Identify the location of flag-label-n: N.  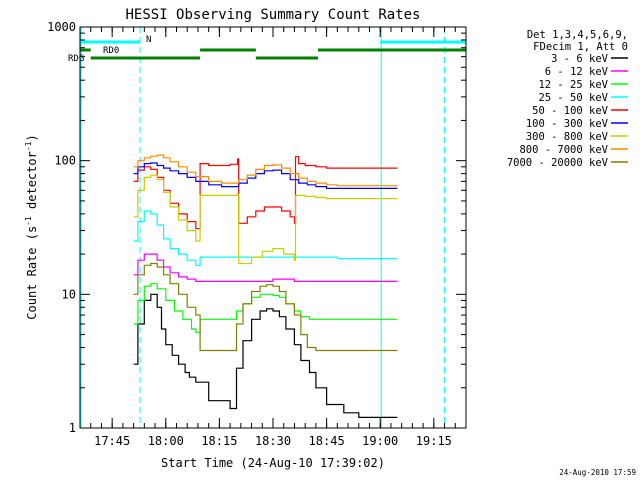
(148, 40).